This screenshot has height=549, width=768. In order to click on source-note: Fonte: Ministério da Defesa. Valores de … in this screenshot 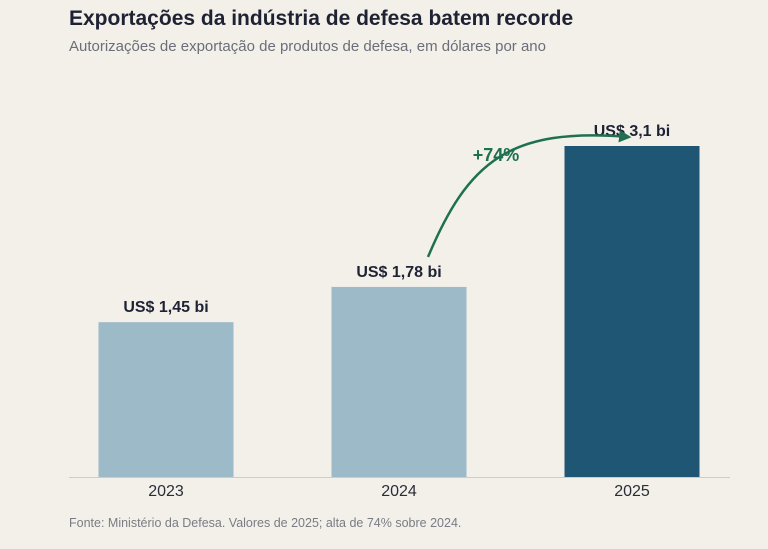, I will do `click(265, 523)`.